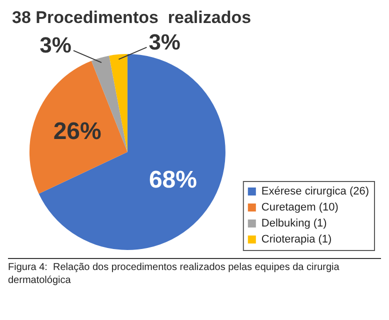 The width and height of the screenshot is (389, 320). What do you see at coordinates (315, 192) in the screenshot?
I see `legend-label: Exérese cirurgica (26)` at bounding box center [315, 192].